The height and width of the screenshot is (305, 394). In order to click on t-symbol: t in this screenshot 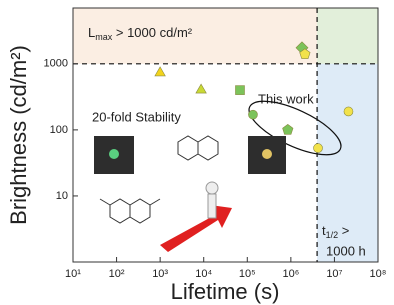, I will do `click(324, 230)`.